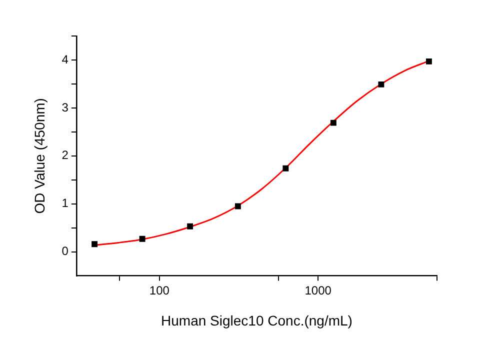 The image size is (495, 350). What do you see at coordinates (65, 59) in the screenshot?
I see `y-tick-label: 4` at bounding box center [65, 59].